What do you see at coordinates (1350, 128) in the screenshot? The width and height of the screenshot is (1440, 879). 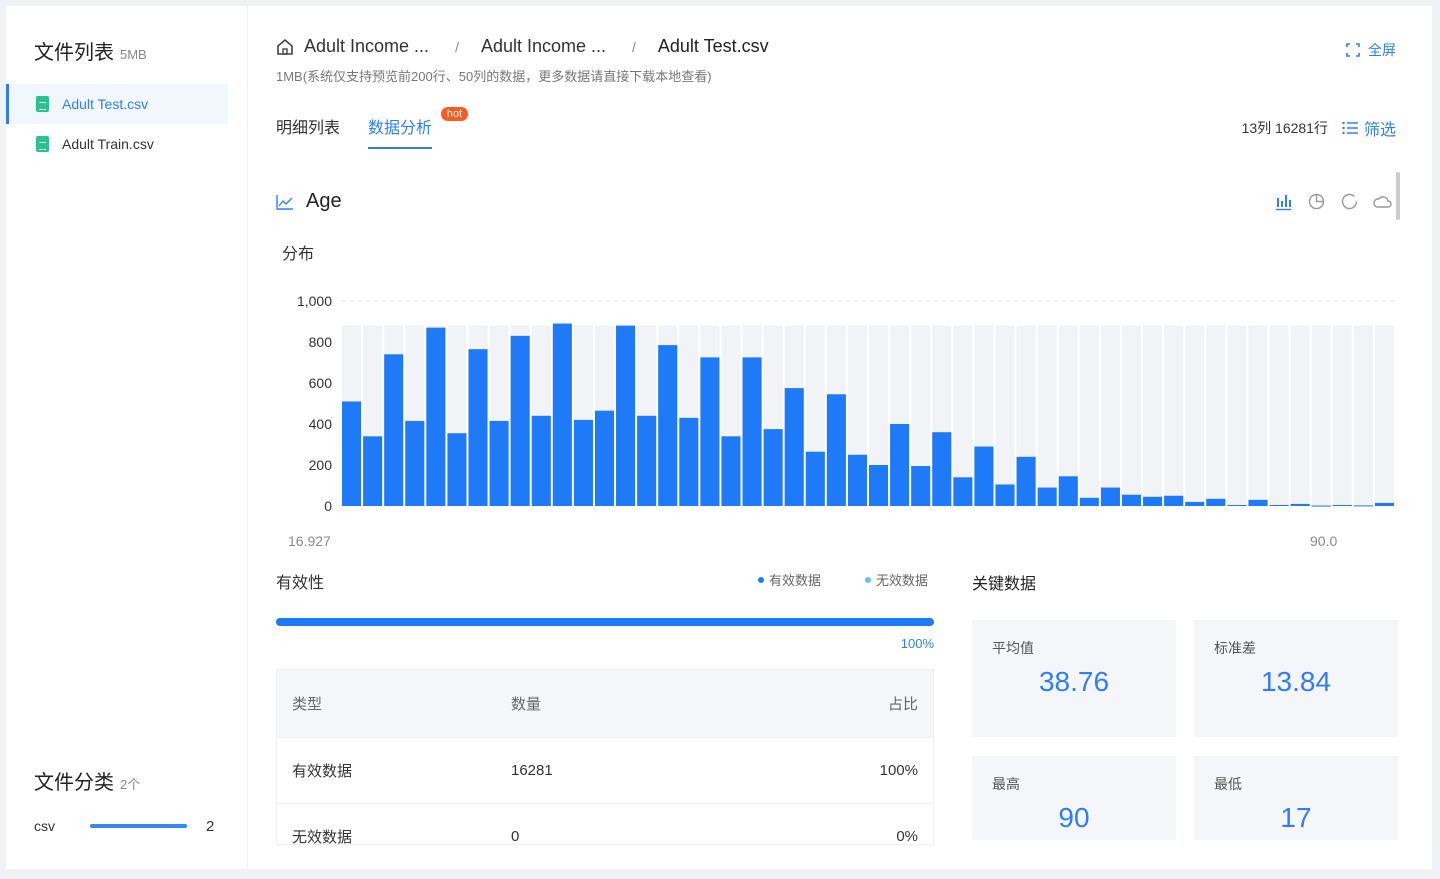 I see `list-filter-icon` at bounding box center [1350, 128].